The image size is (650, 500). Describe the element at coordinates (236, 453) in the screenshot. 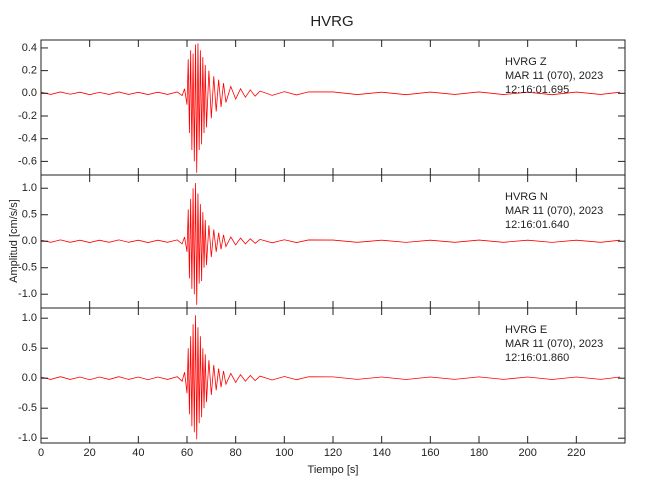

I see `x-tick-label: 80` at that location.